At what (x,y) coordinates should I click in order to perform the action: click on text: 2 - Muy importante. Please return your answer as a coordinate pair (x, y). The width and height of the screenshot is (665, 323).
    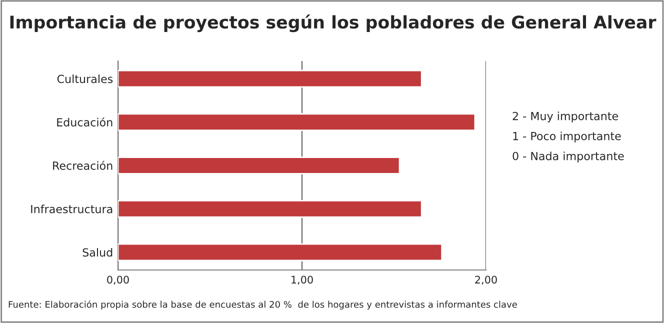
    Looking at the image, I should click on (565, 117).